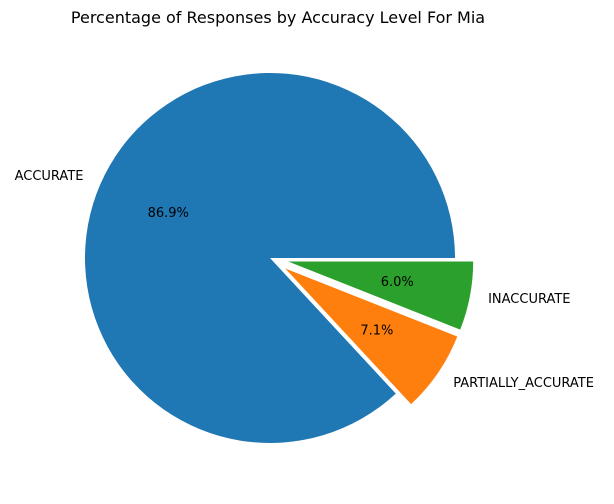 This screenshot has width=614, height=504. What do you see at coordinates (168, 213) in the screenshot?
I see `slice-percent-accurate: 86.9%` at bounding box center [168, 213].